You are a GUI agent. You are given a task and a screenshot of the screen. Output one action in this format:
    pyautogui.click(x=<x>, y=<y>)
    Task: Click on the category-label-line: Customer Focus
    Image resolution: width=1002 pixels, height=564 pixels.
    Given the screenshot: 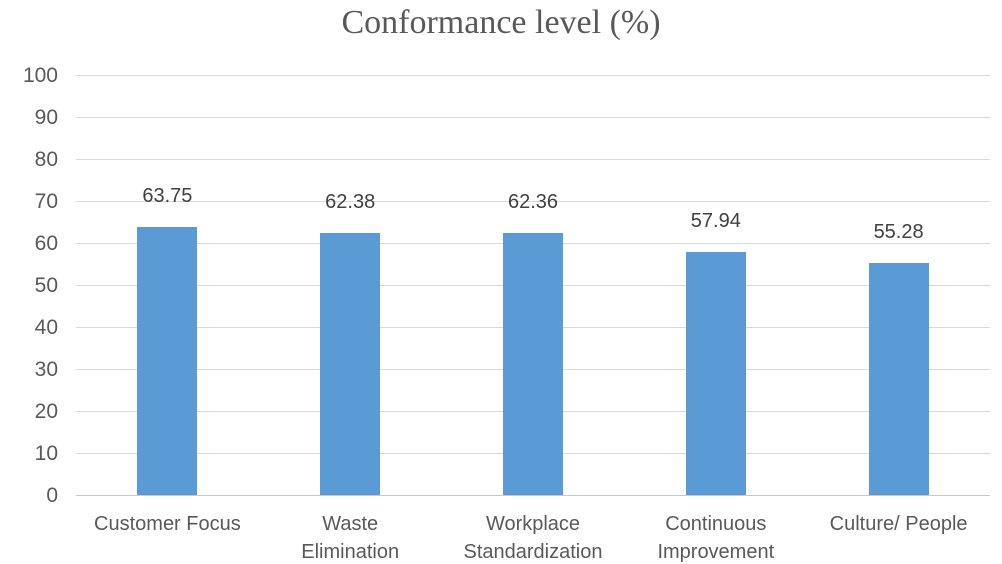 What is the action you would take?
    pyautogui.click(x=167, y=524)
    